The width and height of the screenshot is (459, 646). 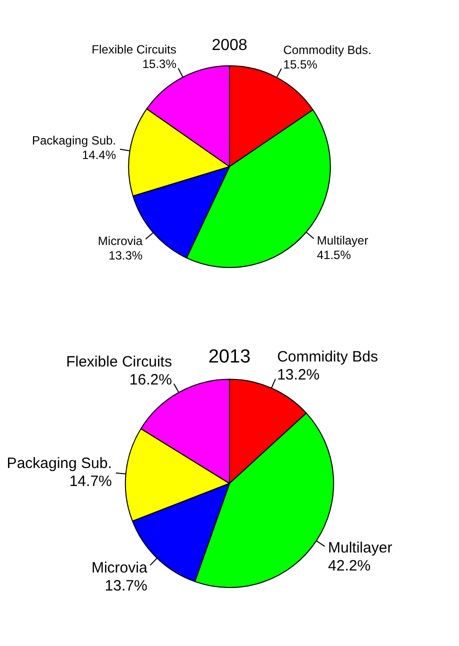 I want to click on data-label: 13.7%, so click(x=126, y=585).